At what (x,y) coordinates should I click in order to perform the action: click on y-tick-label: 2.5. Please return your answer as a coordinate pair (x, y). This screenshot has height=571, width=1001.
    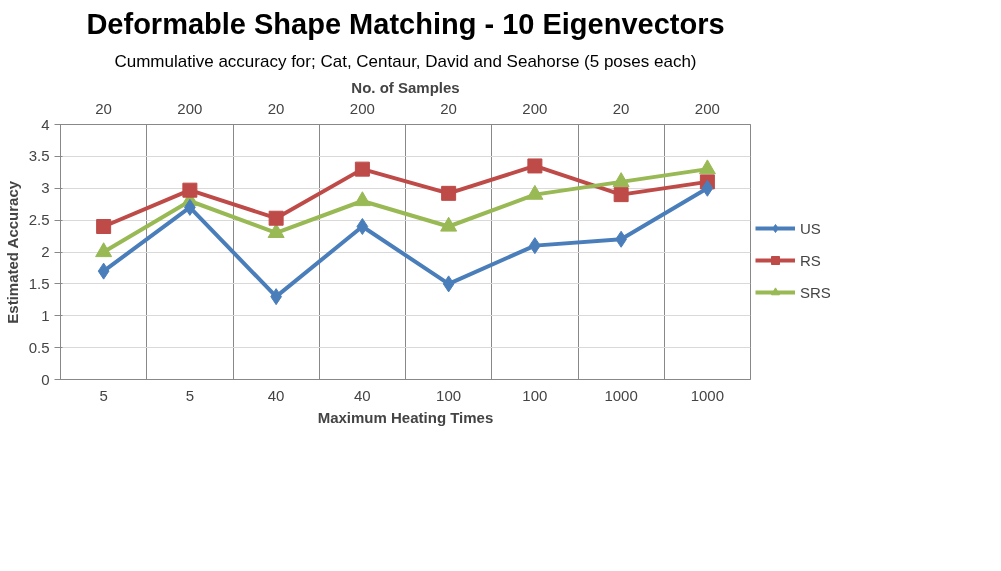
    Looking at the image, I should click on (39, 220).